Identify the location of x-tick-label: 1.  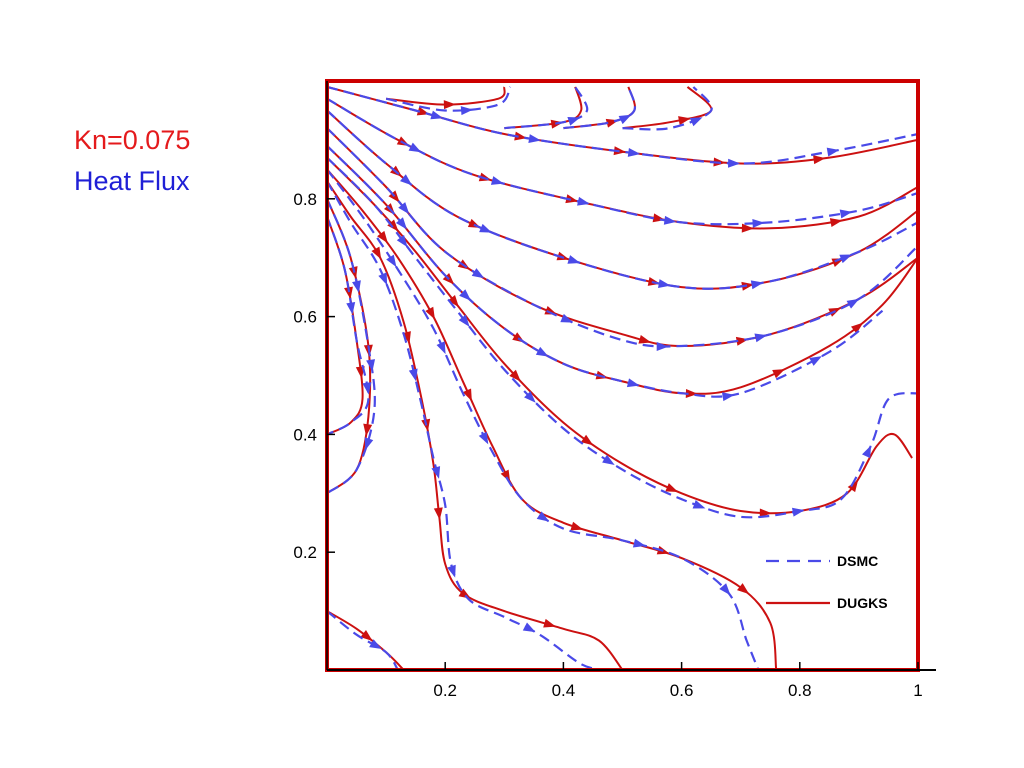
(917, 690).